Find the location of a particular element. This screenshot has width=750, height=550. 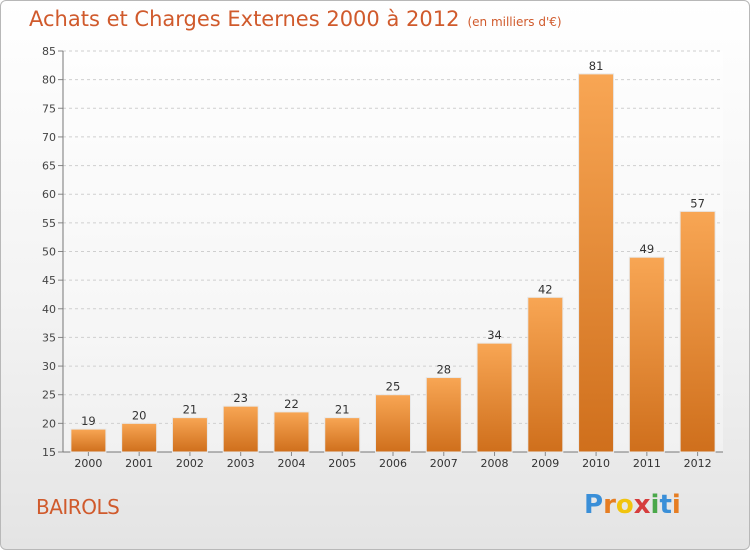

y-tick-label: 65 is located at coordinates (49, 166).